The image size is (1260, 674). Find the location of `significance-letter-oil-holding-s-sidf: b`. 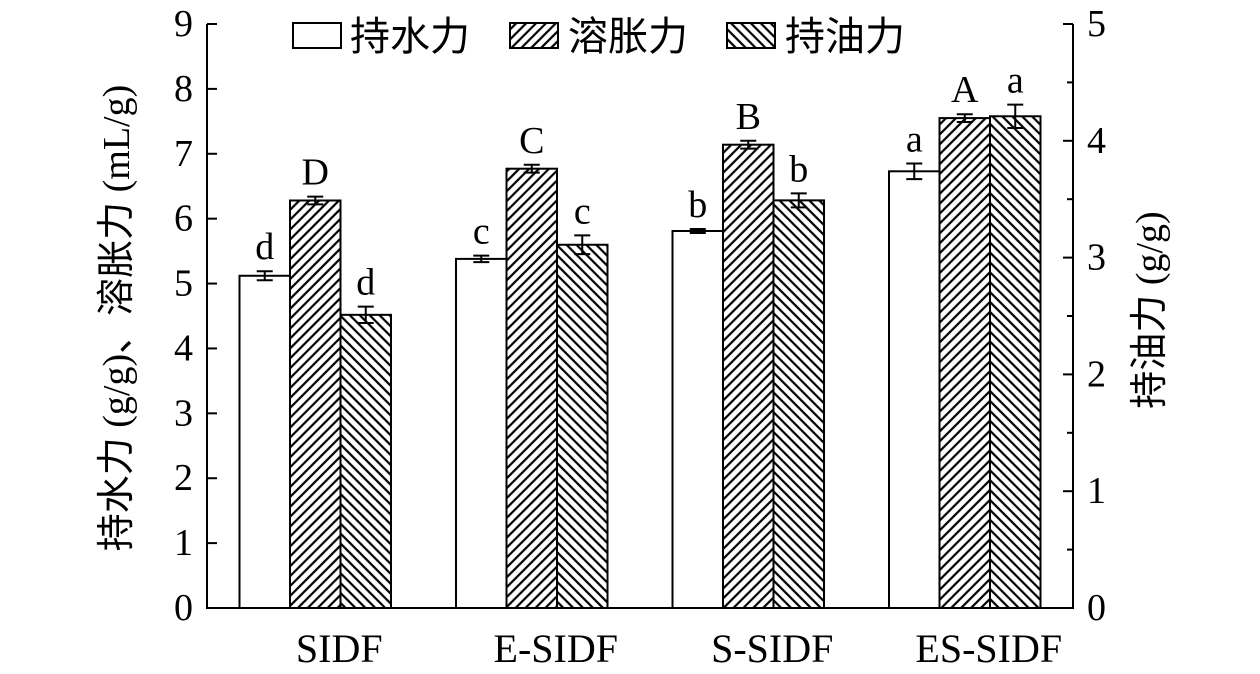

significance-letter-oil-holding-s-sidf: b is located at coordinates (798, 169).